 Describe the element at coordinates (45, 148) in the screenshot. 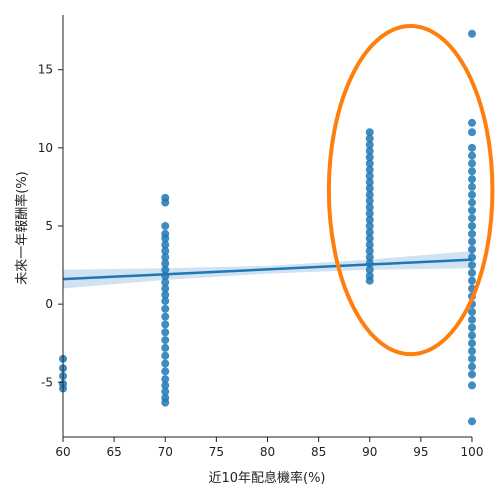

I see `y-tick-label: 10` at that location.